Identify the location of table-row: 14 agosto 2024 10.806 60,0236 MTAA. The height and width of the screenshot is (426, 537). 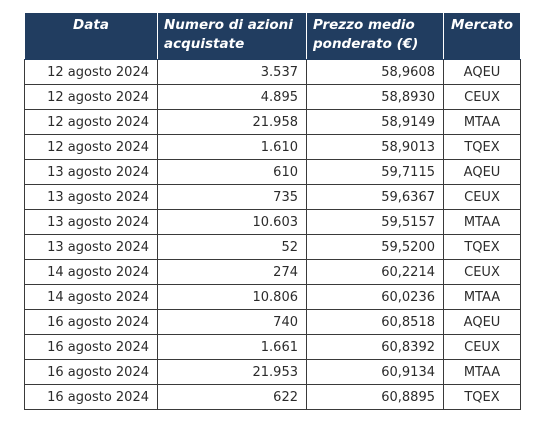
(272, 297).